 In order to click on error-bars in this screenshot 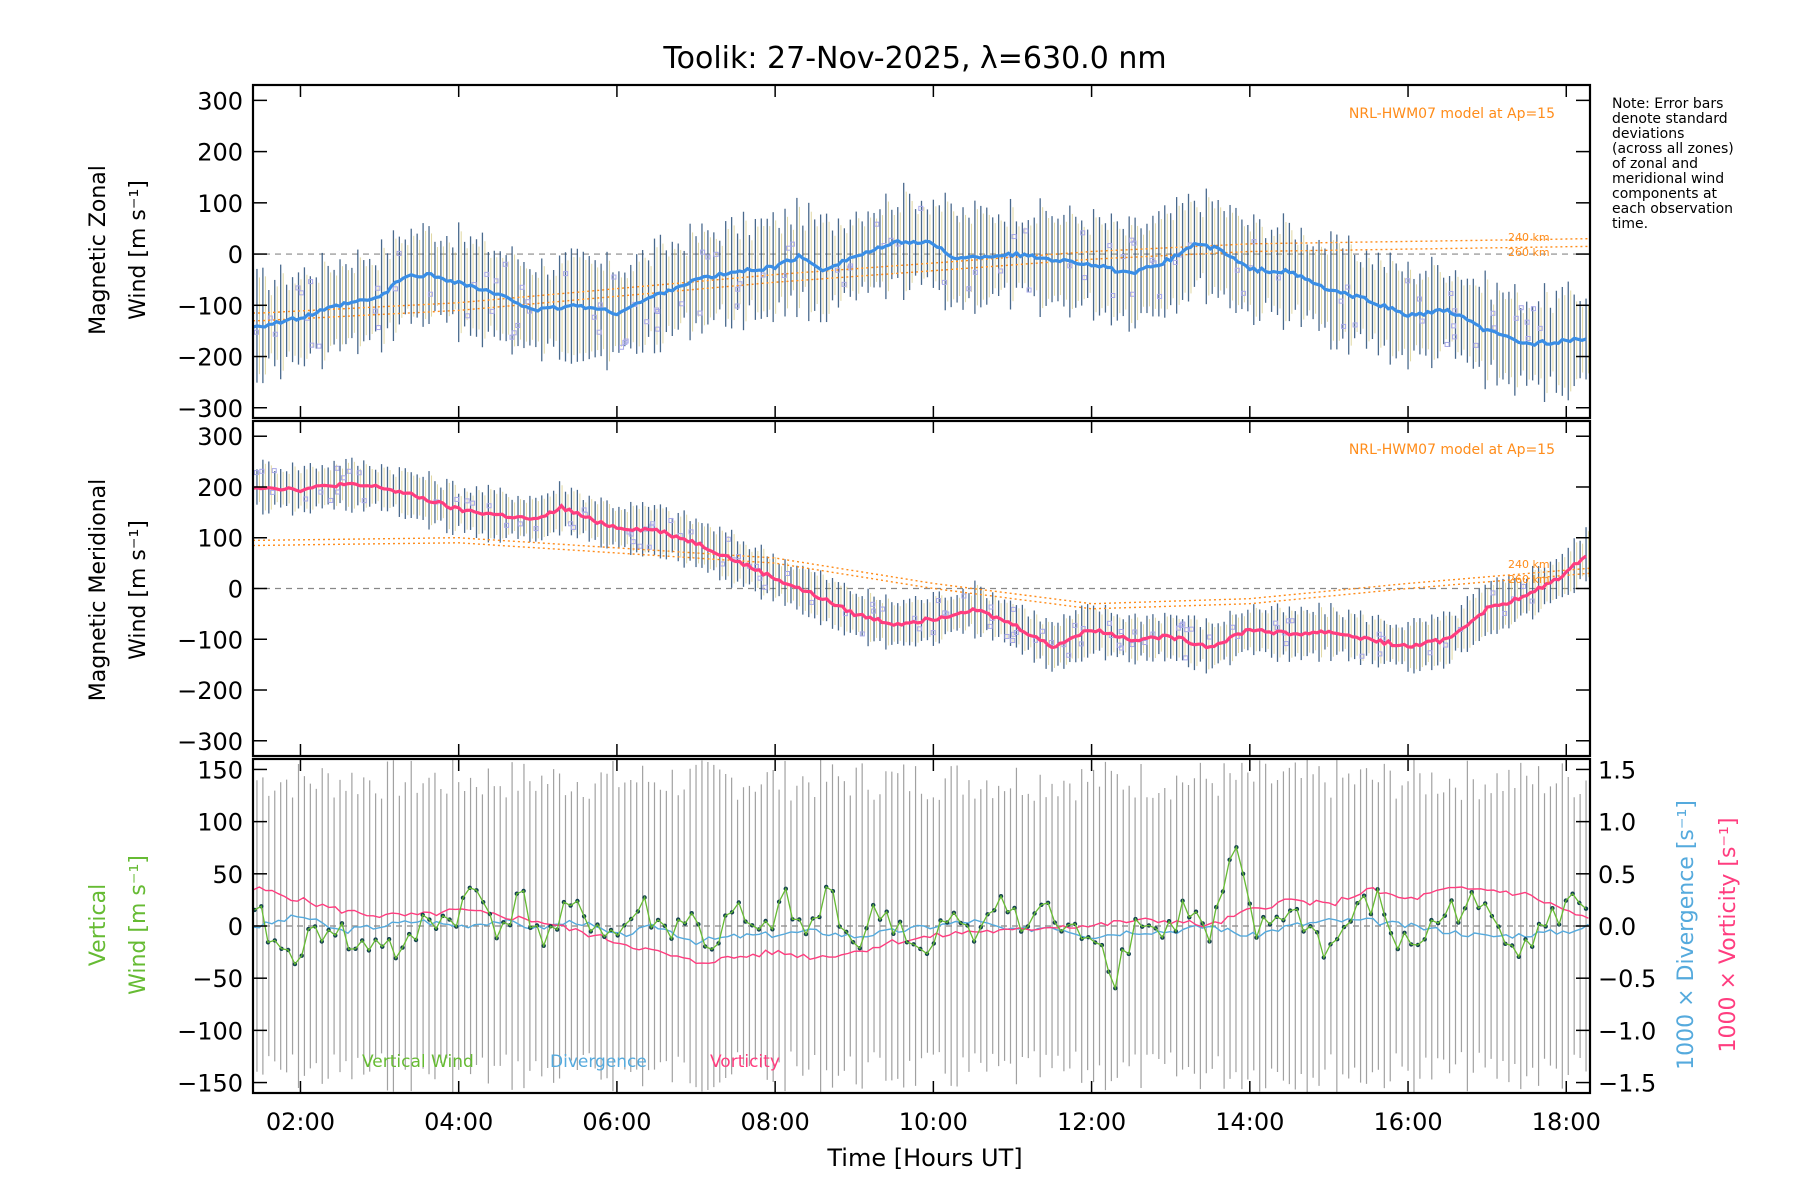, I will do `click(923, 292)`.